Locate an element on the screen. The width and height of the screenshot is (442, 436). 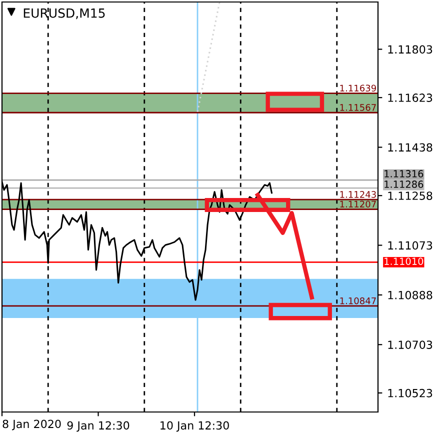
y-tick-label: 1.10523 is located at coordinates (410, 393).